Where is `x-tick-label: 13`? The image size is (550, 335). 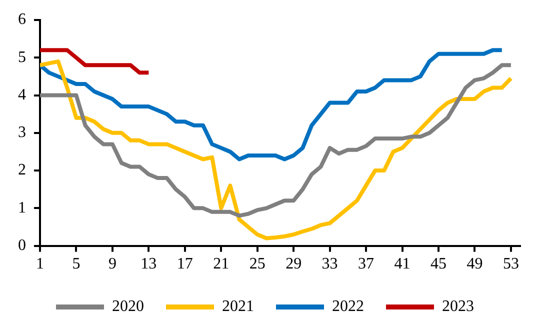
x-tick-label: 13 is located at coordinates (148, 264).